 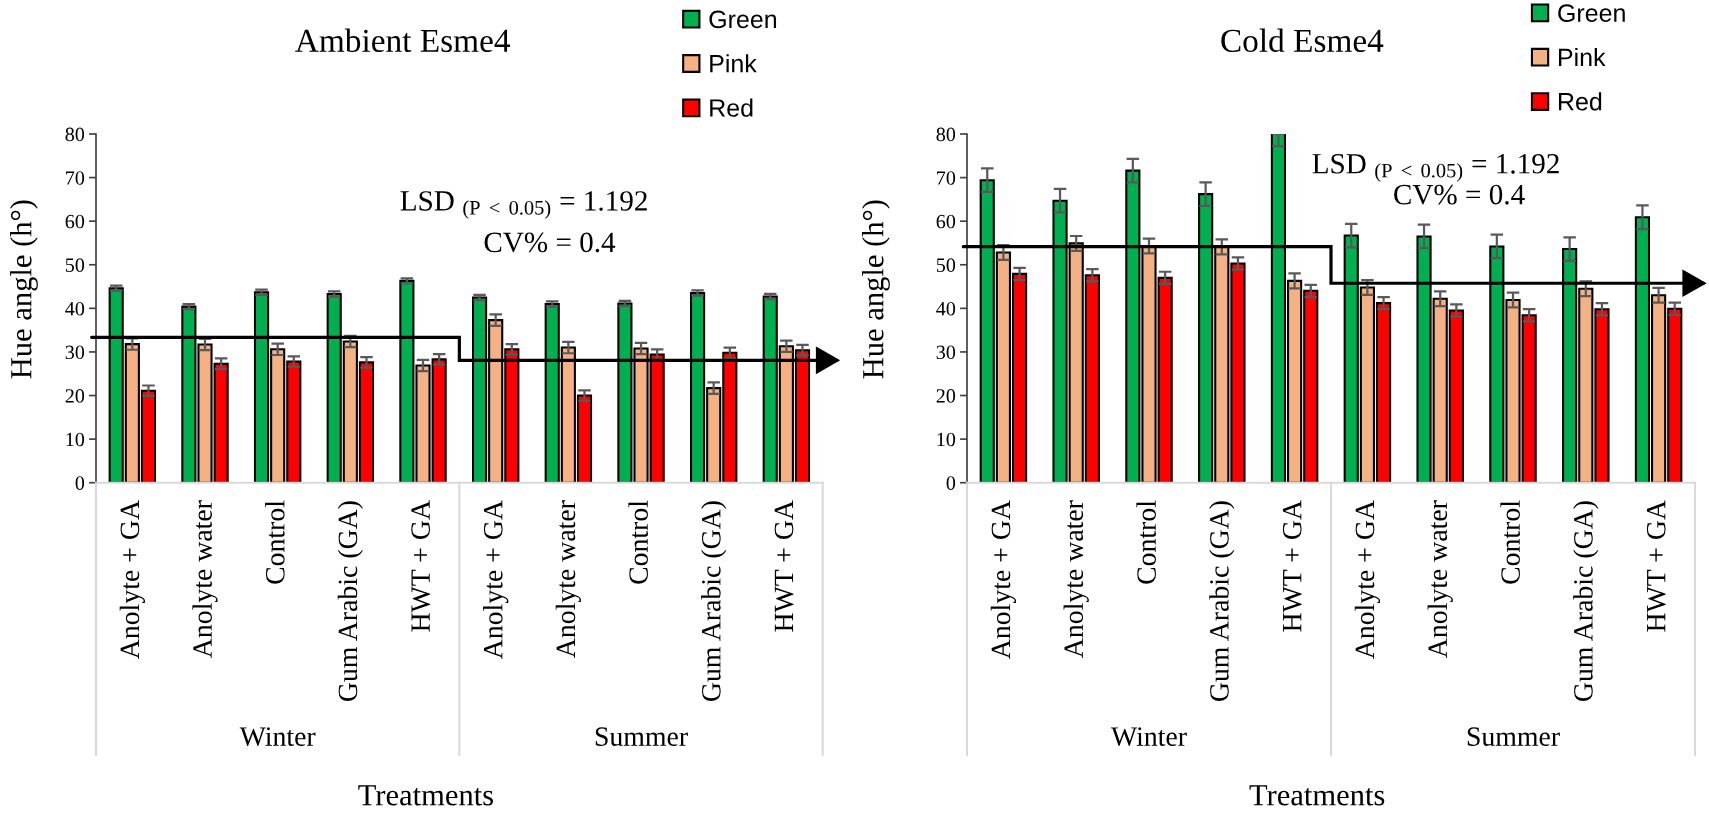 What do you see at coordinates (402, 40) in the screenshot?
I see `chart-title: Ambient Esme4` at bounding box center [402, 40].